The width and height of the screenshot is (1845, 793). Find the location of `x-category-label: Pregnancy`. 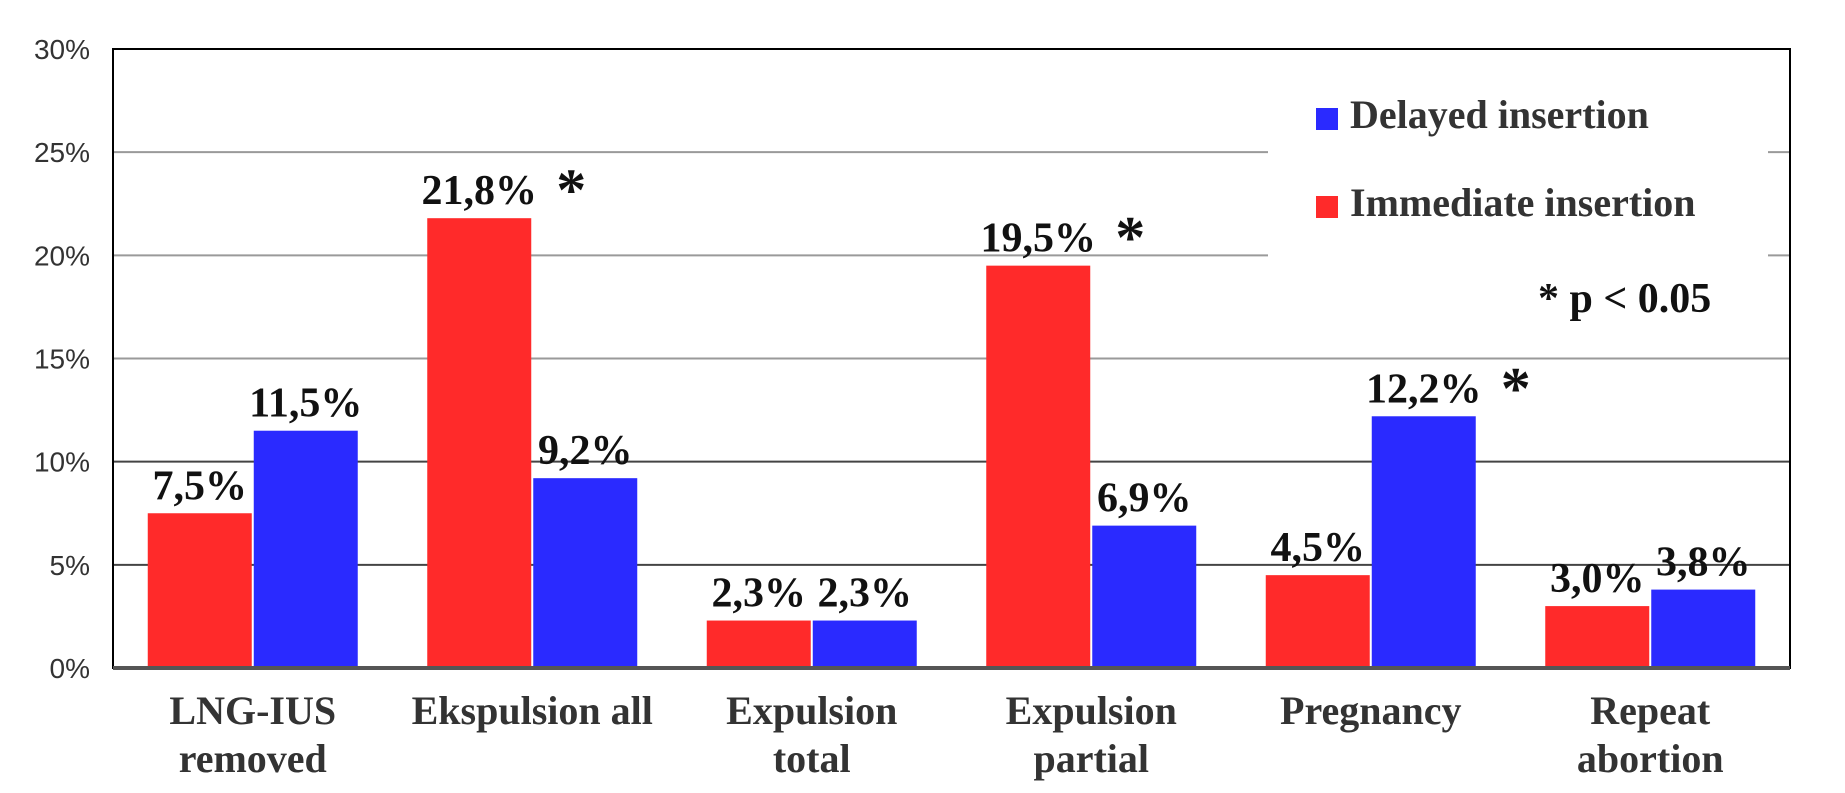

x-category-label: Pregnancy is located at coordinates (1370, 710).